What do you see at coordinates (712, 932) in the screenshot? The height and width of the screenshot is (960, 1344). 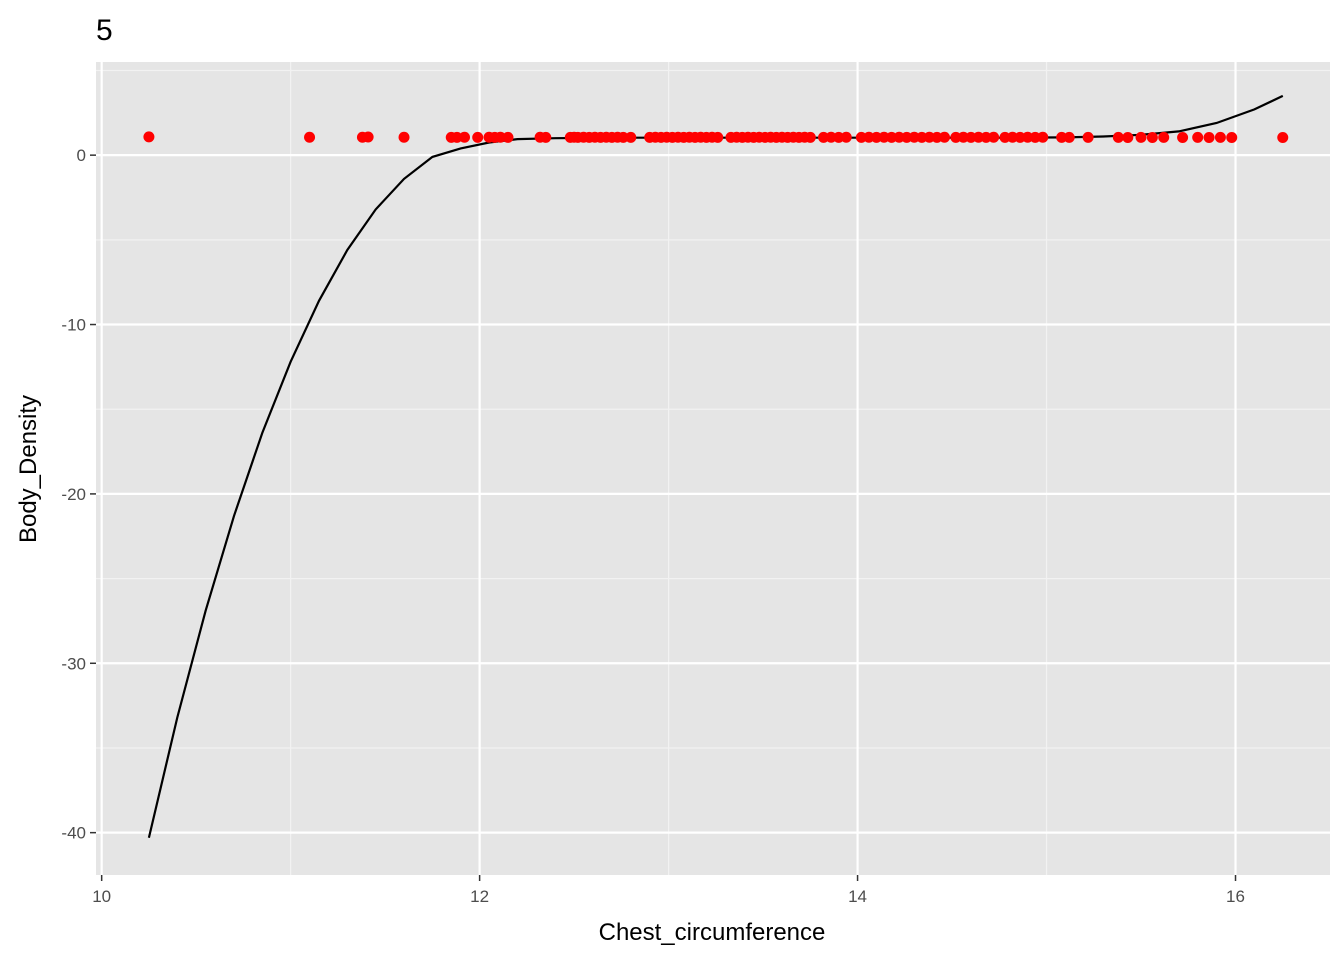 I see `x-axis-title: Chest_circumference` at bounding box center [712, 932].